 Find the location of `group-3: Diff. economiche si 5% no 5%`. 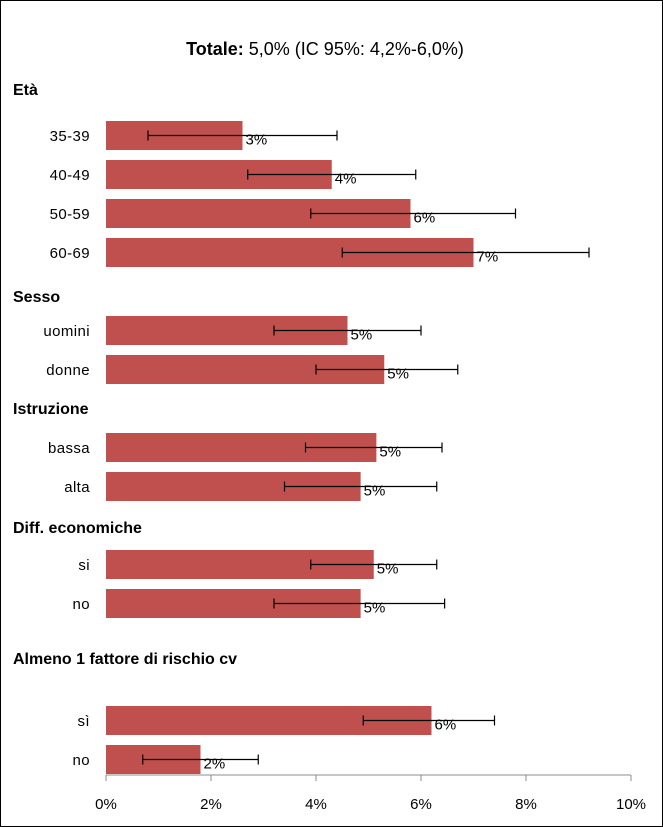

group-3: Diff. economiche si 5% no 5% is located at coordinates (229, 569).